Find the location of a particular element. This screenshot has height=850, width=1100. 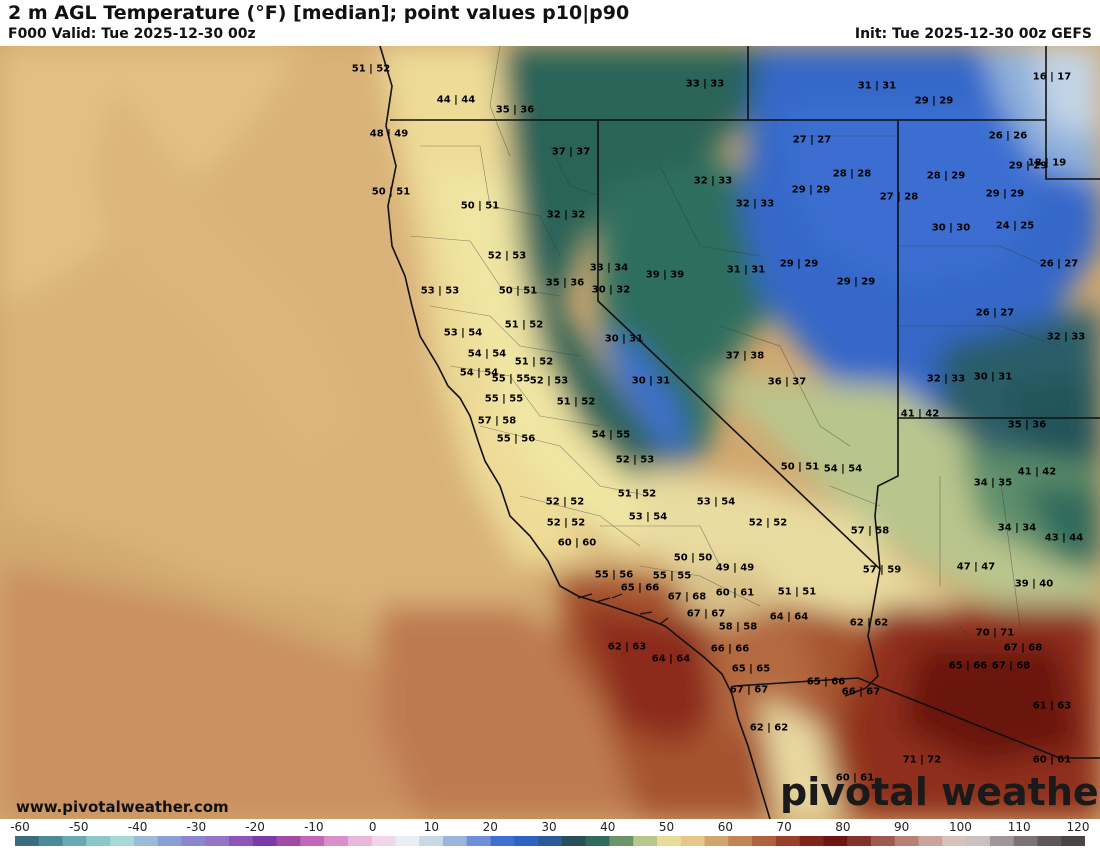

point-value: 32 | 32 is located at coordinates (566, 215).